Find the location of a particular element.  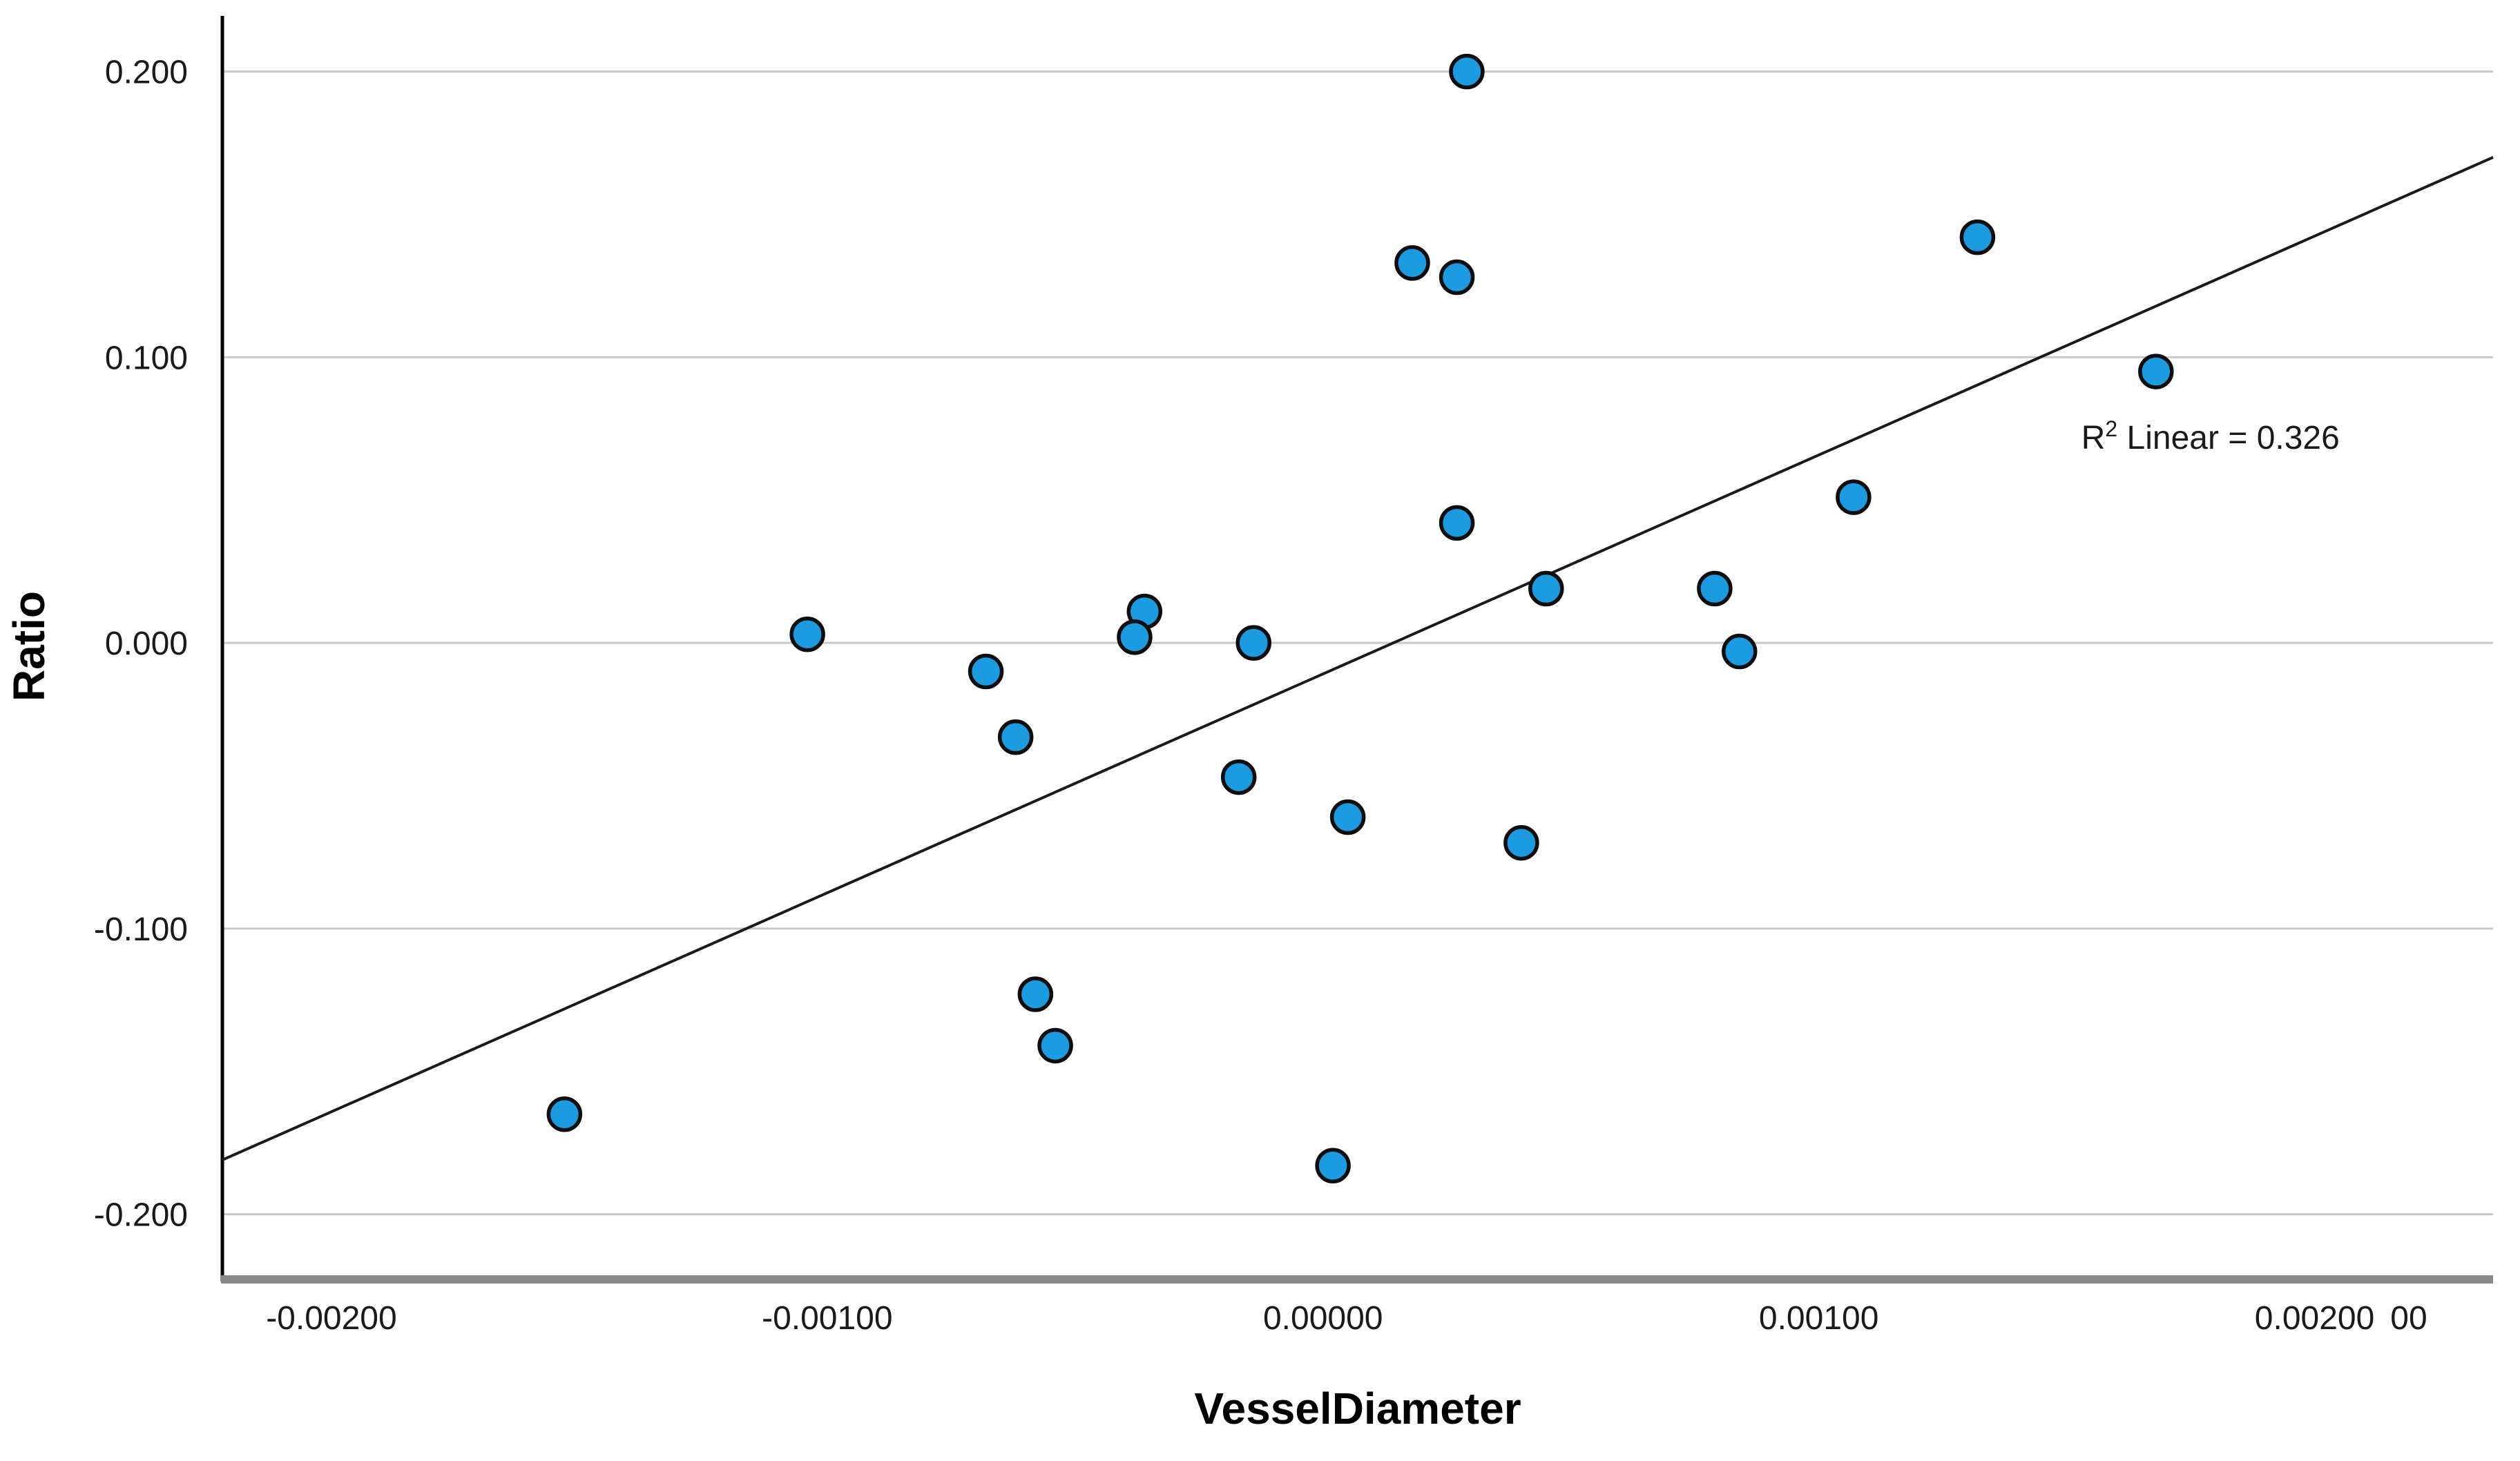

x-tick-label: 0.00100 is located at coordinates (1819, 1318).